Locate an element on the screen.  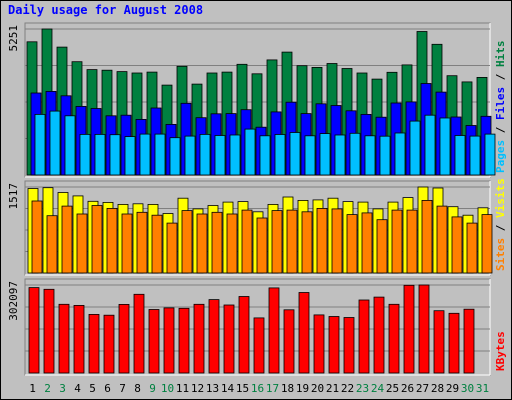
legend-visits: Visits is located at coordinates (500, 198).